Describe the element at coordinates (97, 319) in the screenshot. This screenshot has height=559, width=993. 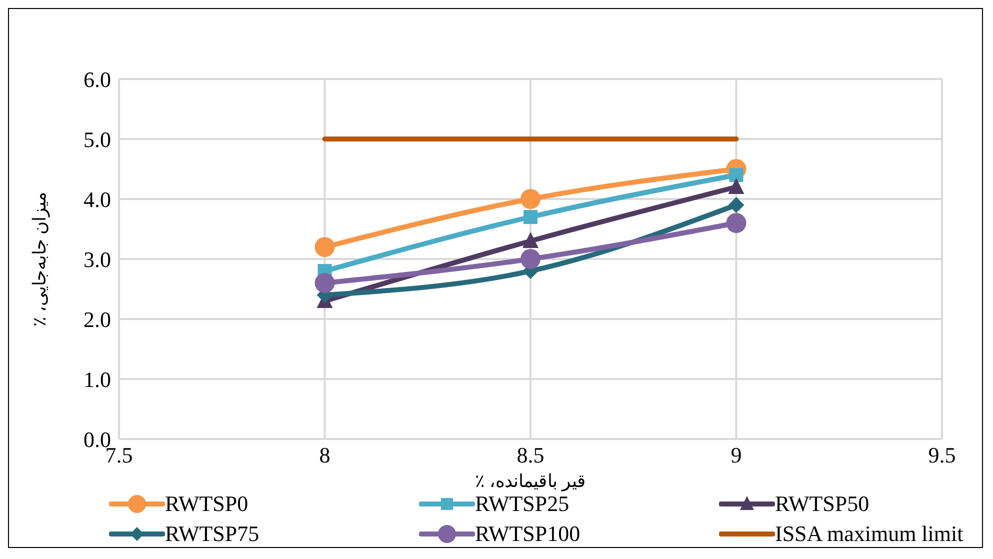
I see `y-tick-label: 2.0` at that location.